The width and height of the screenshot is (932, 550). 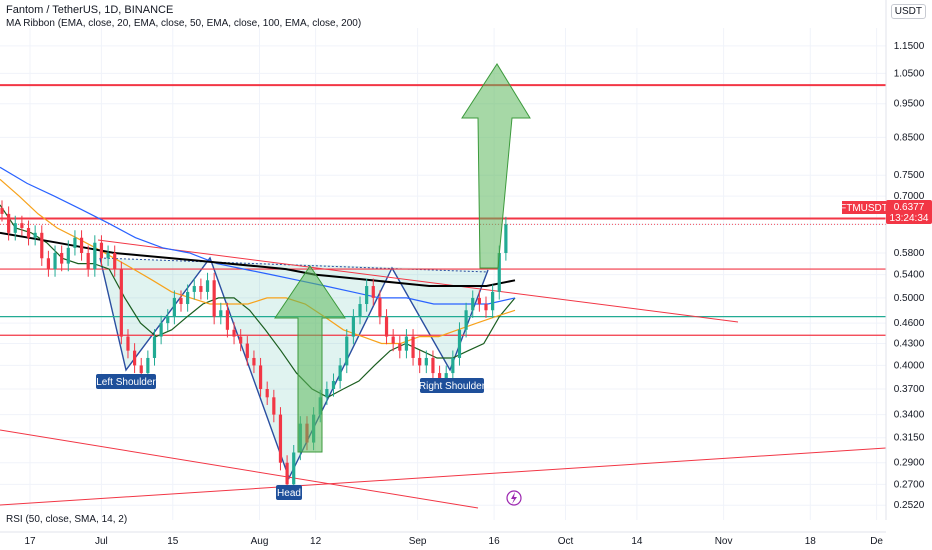 I want to click on arrow-up-small, so click(x=310, y=359).